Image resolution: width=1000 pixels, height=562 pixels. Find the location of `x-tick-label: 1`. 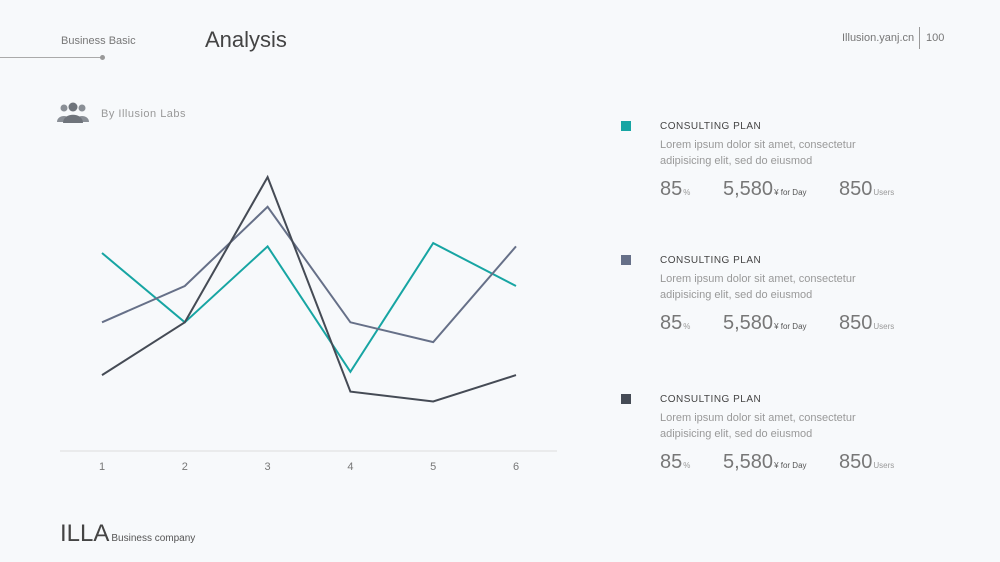

x-tick-label: 1 is located at coordinates (102, 467).